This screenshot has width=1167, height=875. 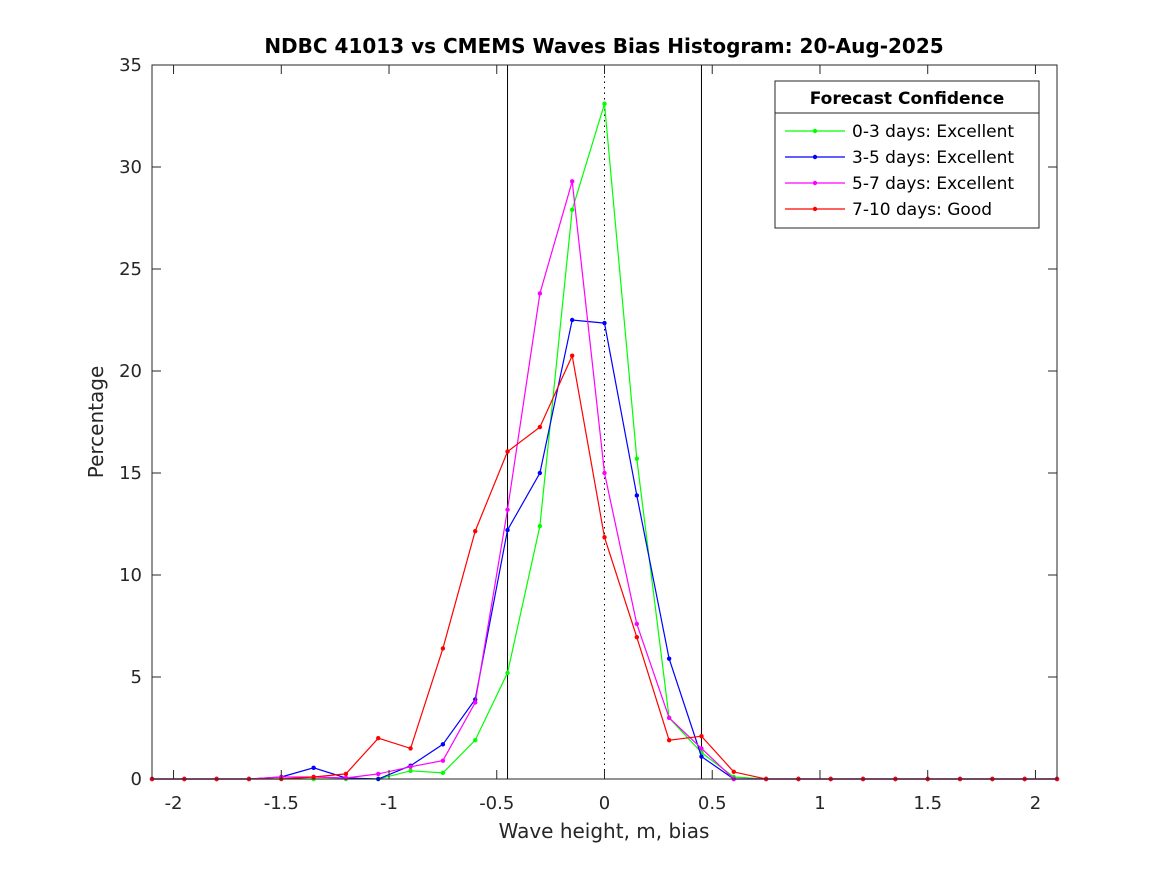 What do you see at coordinates (604, 831) in the screenshot?
I see `x-axis-label: Wave height, m, bias` at bounding box center [604, 831].